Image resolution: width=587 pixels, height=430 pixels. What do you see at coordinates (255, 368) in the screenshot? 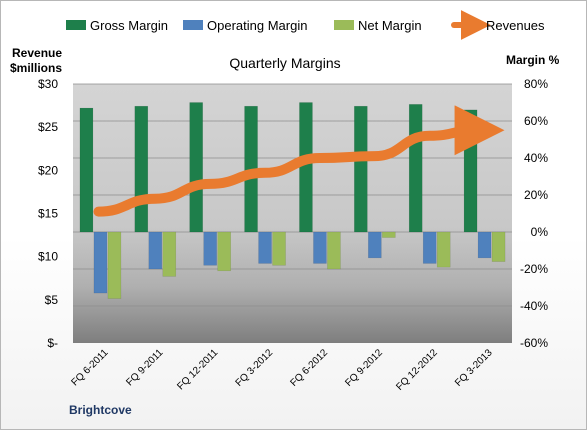
I see `x-tick-label: FQ 3-2012` at bounding box center [255, 368].